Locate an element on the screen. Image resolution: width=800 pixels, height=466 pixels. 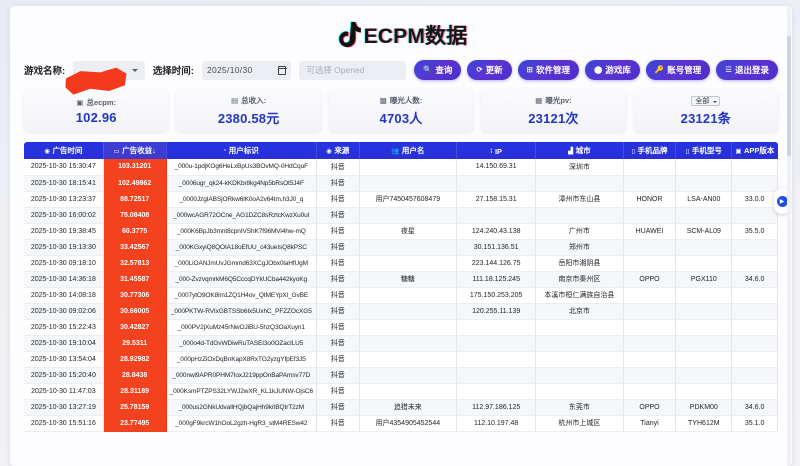
cell-src: 抖音 is located at coordinates (338, 327).